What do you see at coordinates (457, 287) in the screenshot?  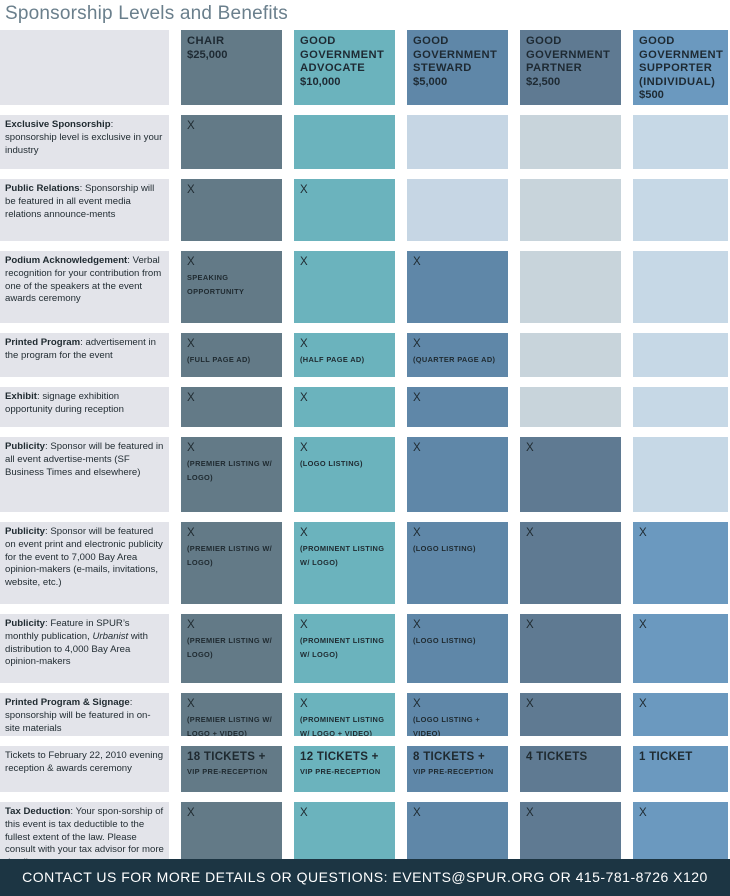 I see `benefit-cell-steward: X` at bounding box center [457, 287].